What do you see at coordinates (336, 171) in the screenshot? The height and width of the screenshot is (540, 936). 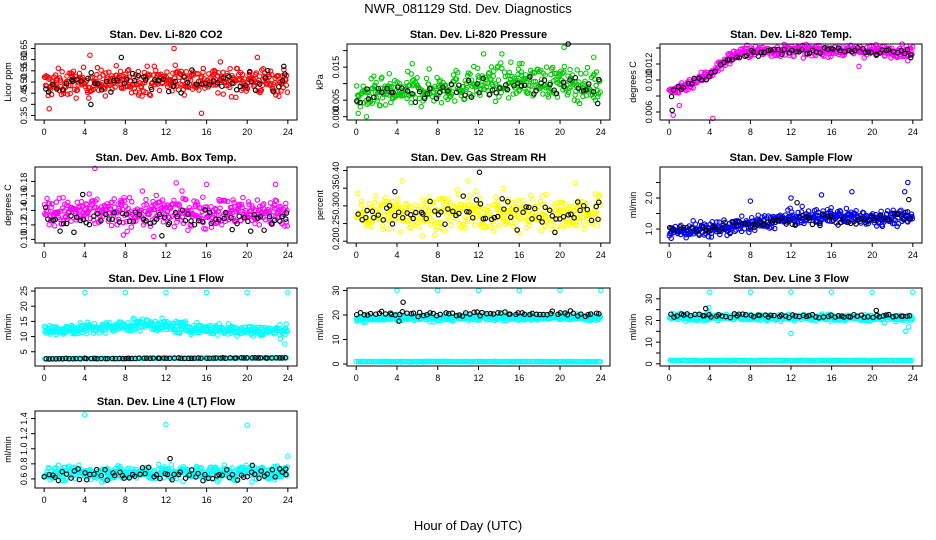 I see `y-tick-label: 0.40` at bounding box center [336, 171].